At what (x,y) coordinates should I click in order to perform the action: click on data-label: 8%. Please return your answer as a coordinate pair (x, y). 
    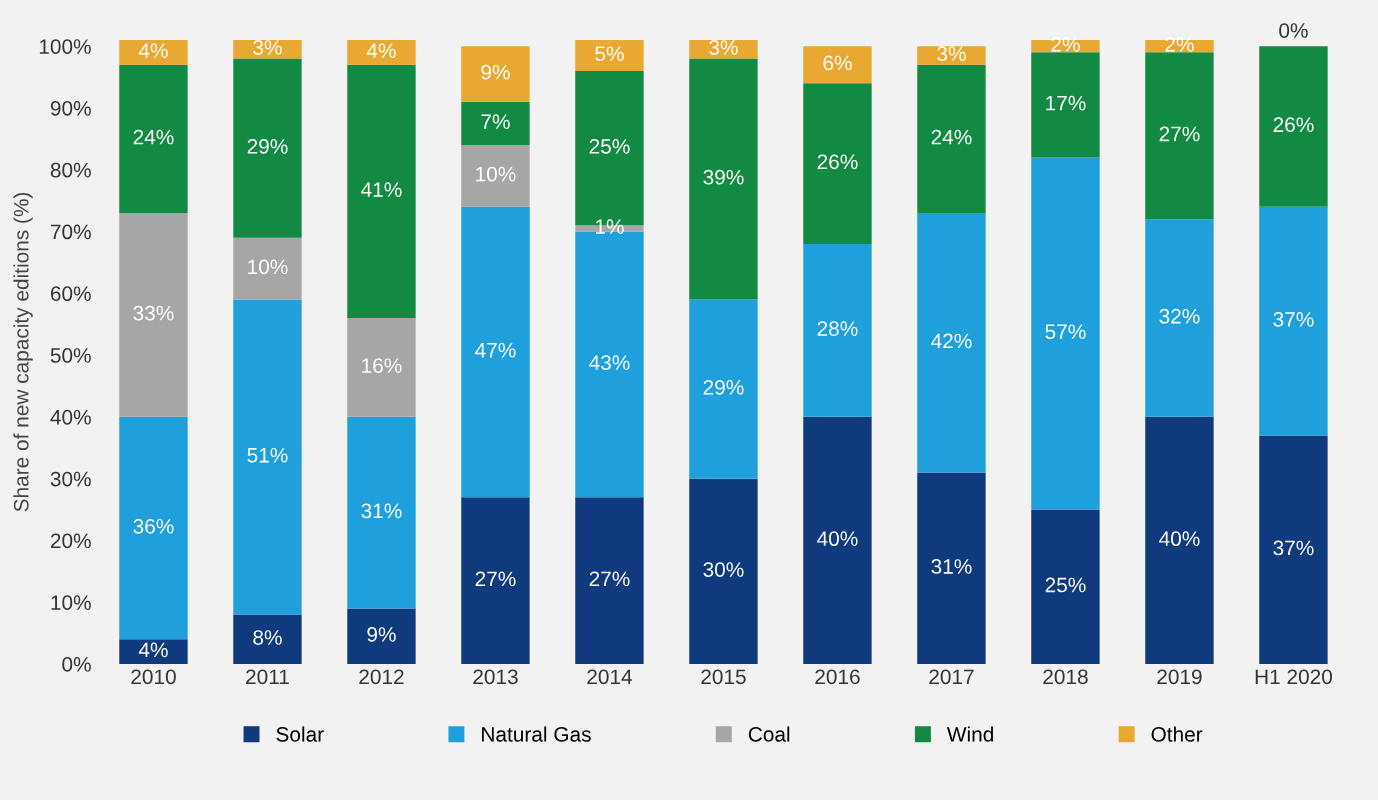
    Looking at the image, I should click on (267, 637).